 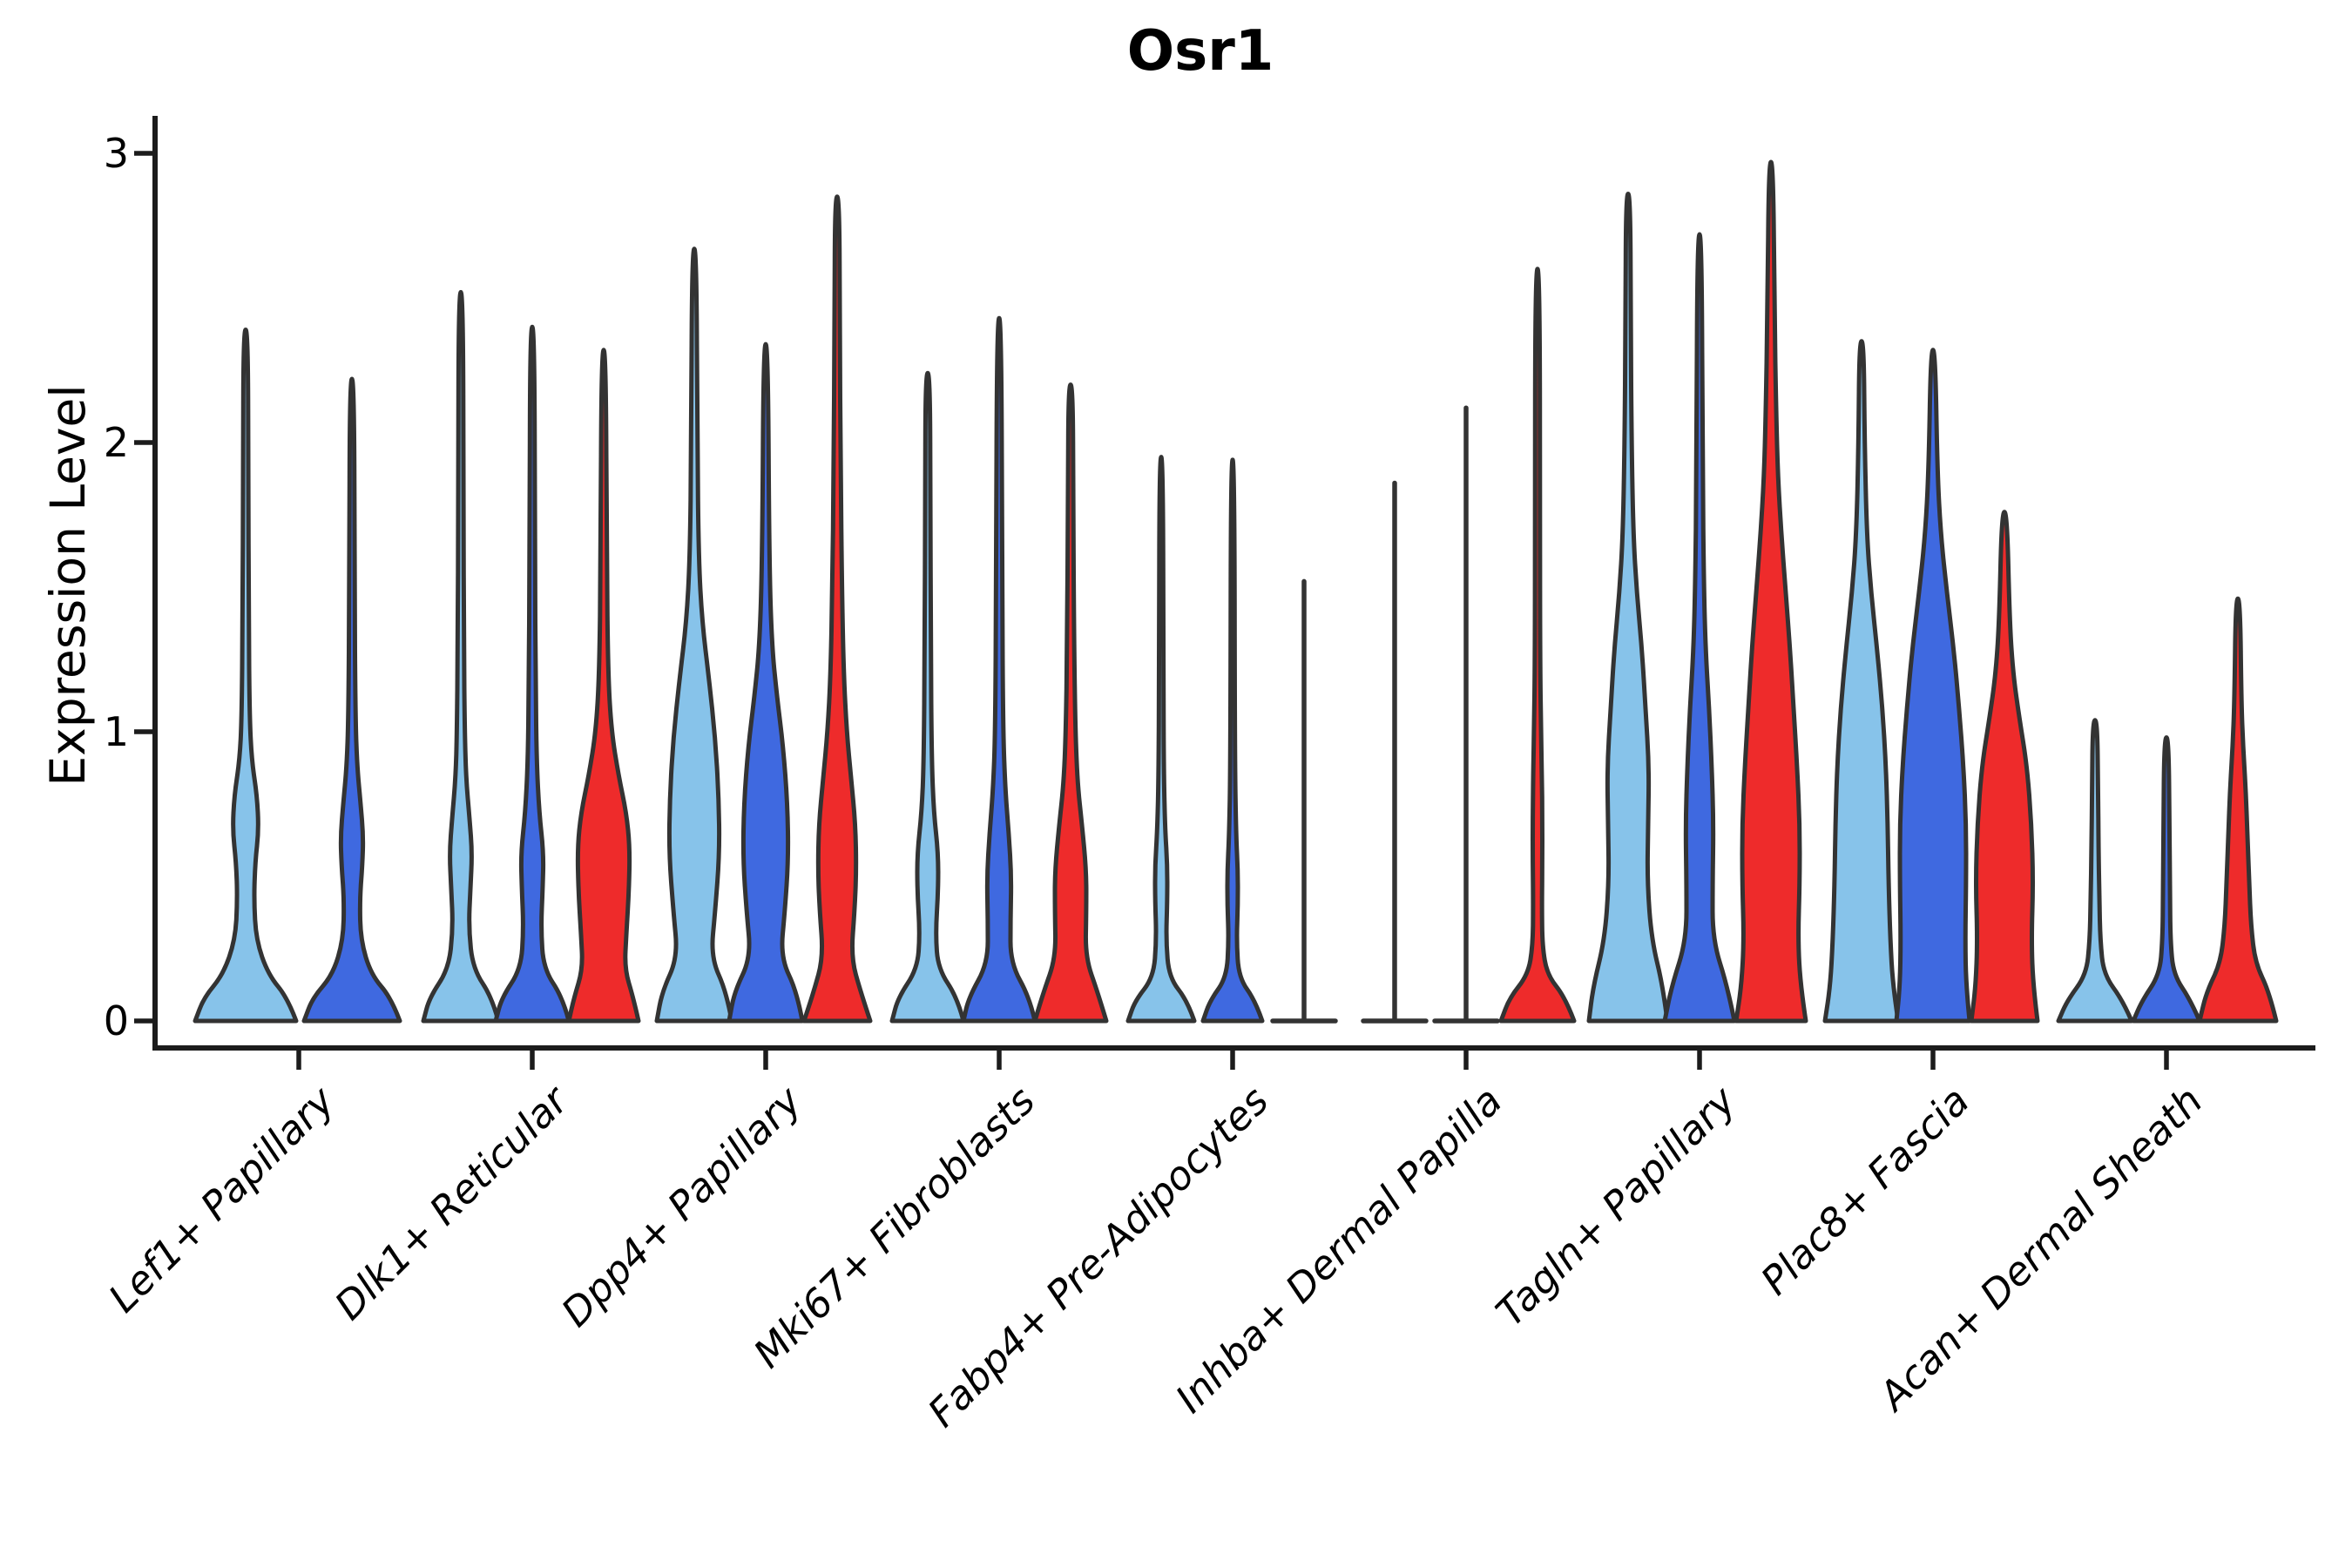 I want to click on violin-tagln-papillary-red, so click(x=1771, y=591).